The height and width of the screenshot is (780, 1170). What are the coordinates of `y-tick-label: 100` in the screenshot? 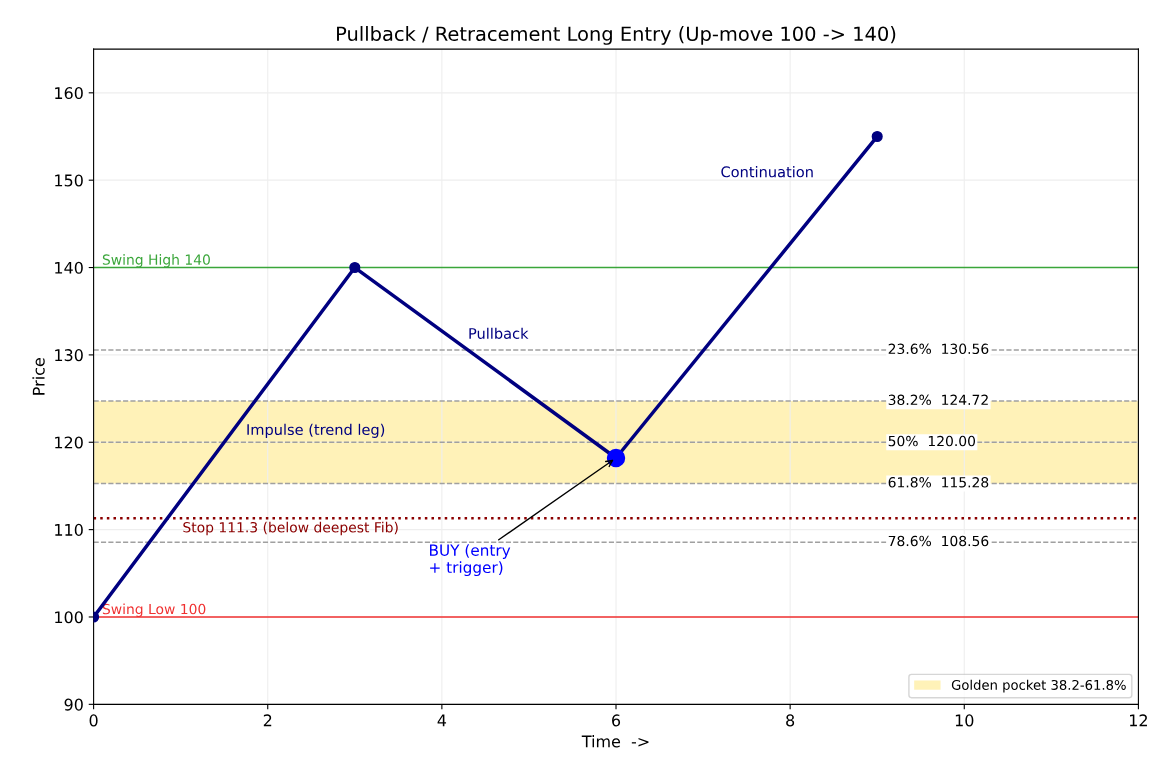 It's located at (69, 617).